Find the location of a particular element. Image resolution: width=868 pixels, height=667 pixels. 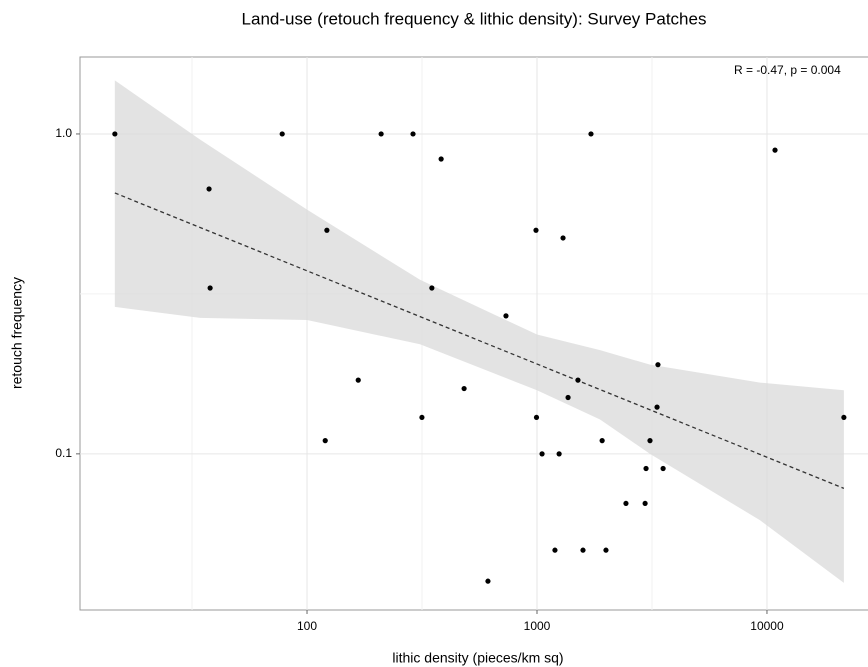

y-tick-label: 0.1 is located at coordinates (63, 453).